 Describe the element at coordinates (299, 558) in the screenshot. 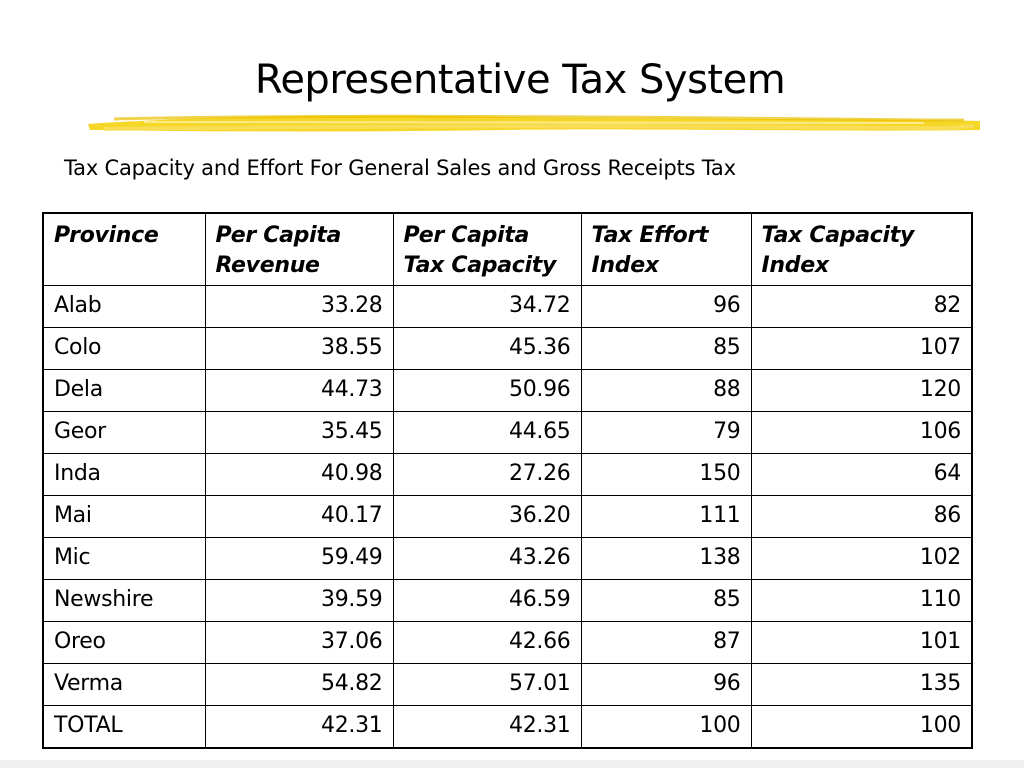

I see `cell-per-capita-revenue: 59.49` at that location.